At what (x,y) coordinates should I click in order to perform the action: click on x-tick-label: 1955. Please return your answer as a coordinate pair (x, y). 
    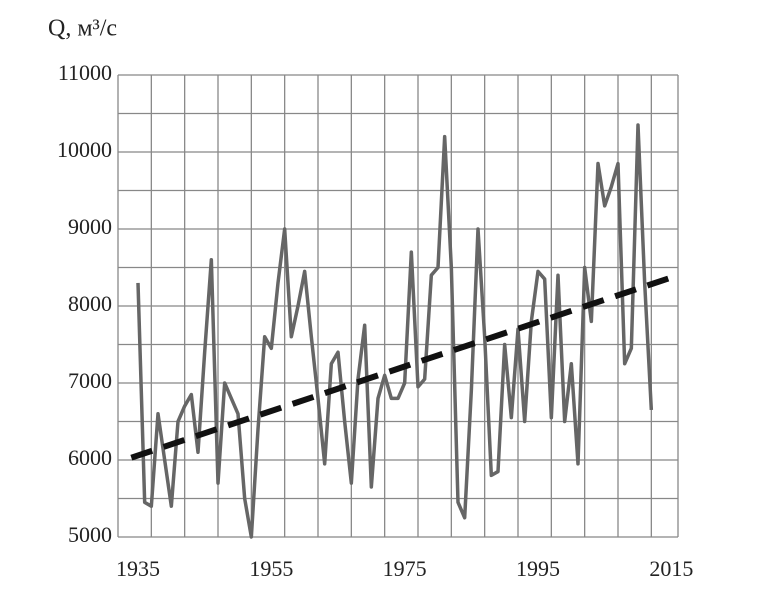
    Looking at the image, I should click on (271, 568).